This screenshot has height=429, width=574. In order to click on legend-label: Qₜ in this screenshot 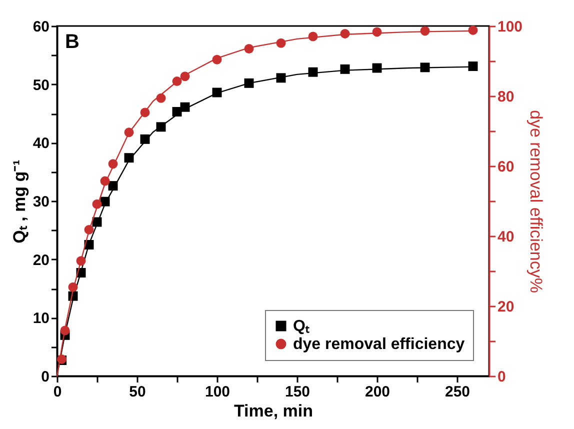, I will do `click(301, 326)`.